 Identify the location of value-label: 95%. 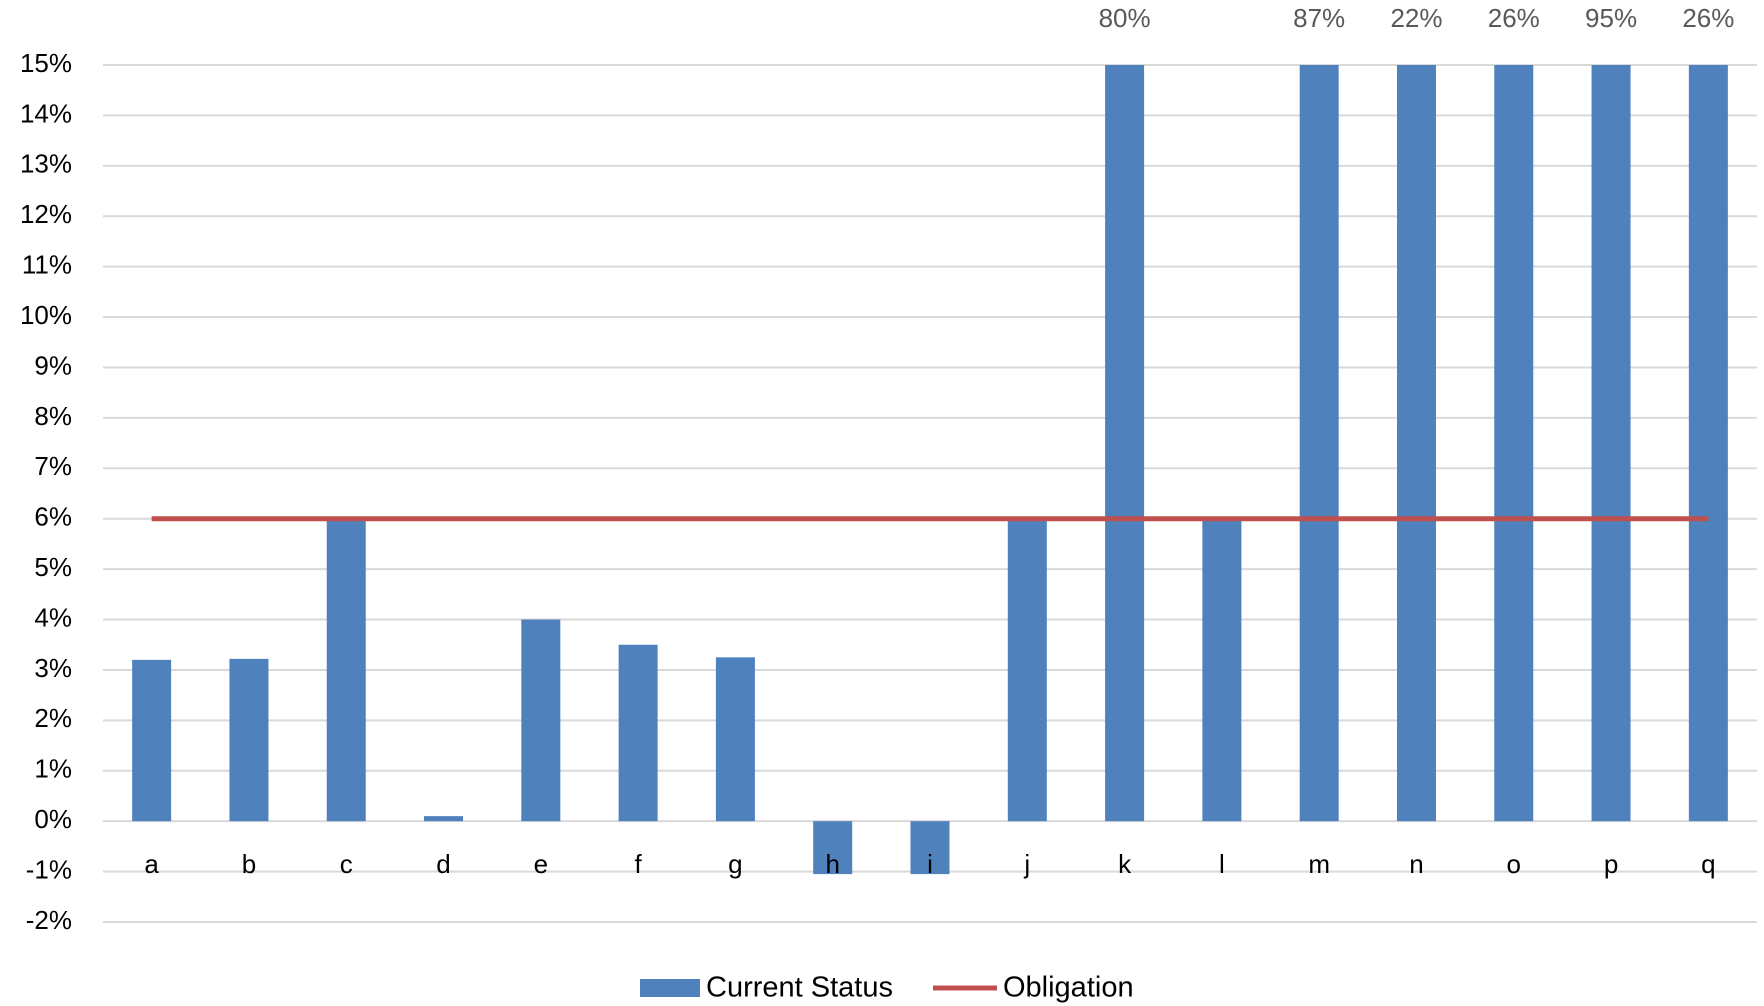
(1611, 18).